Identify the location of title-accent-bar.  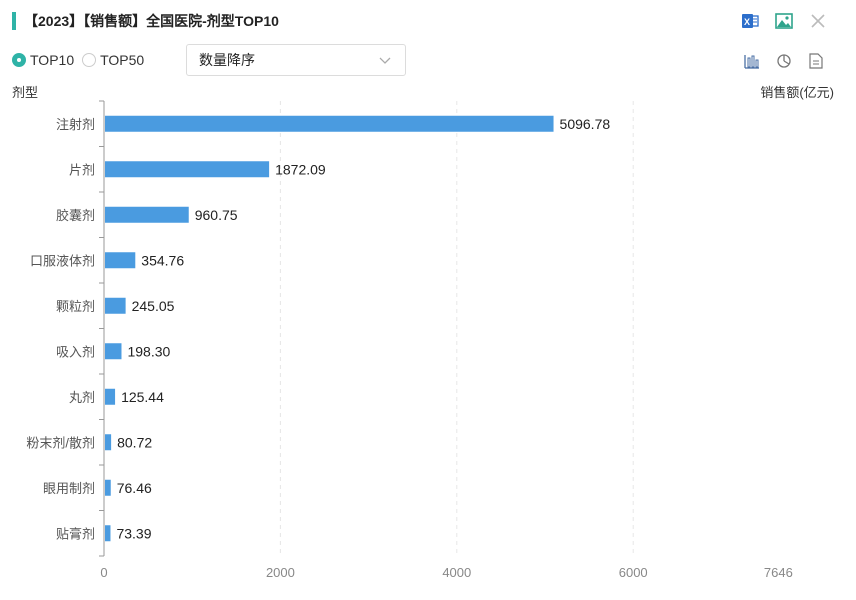
(14, 21).